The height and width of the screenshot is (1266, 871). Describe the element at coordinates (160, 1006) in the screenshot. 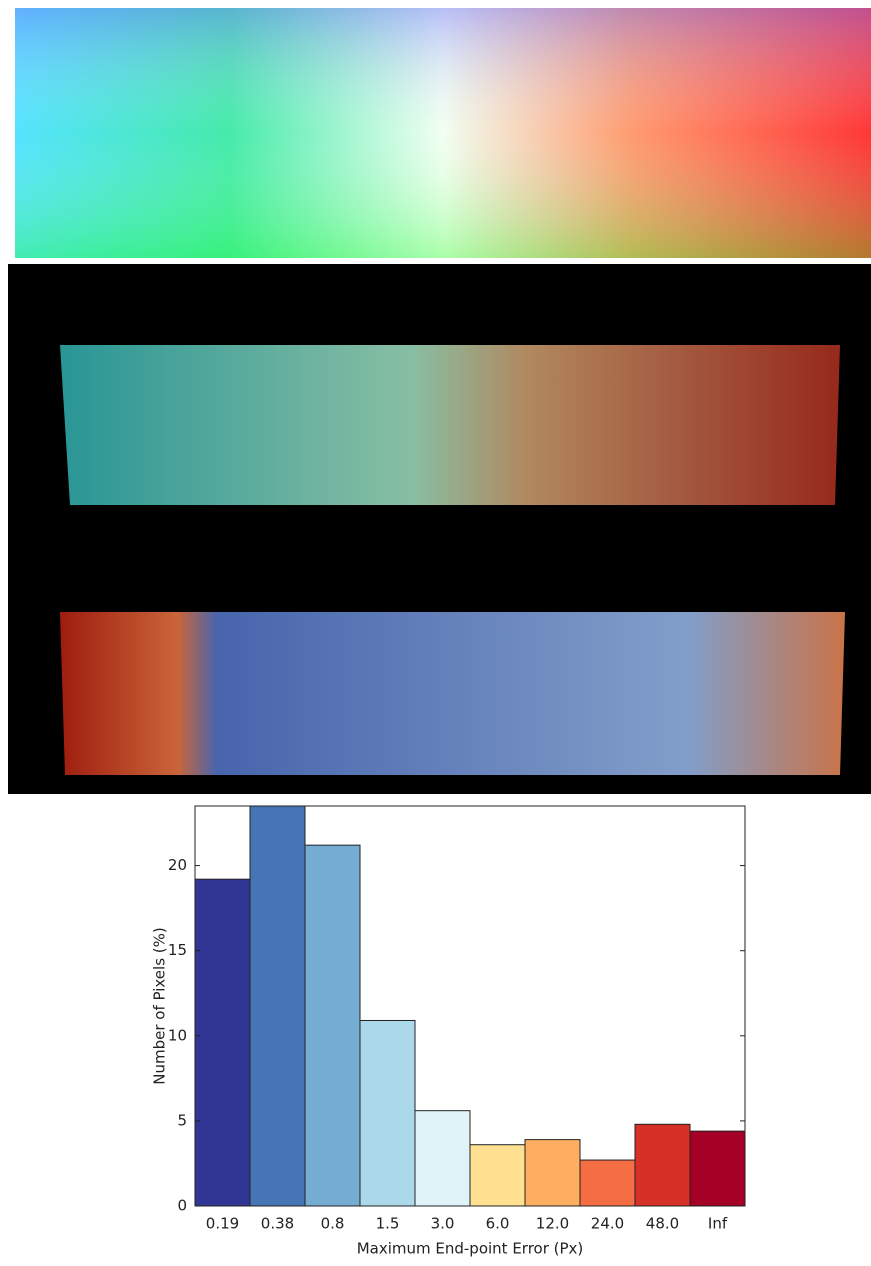

I see `y-axis-label: Number of Pixels (%)` at that location.